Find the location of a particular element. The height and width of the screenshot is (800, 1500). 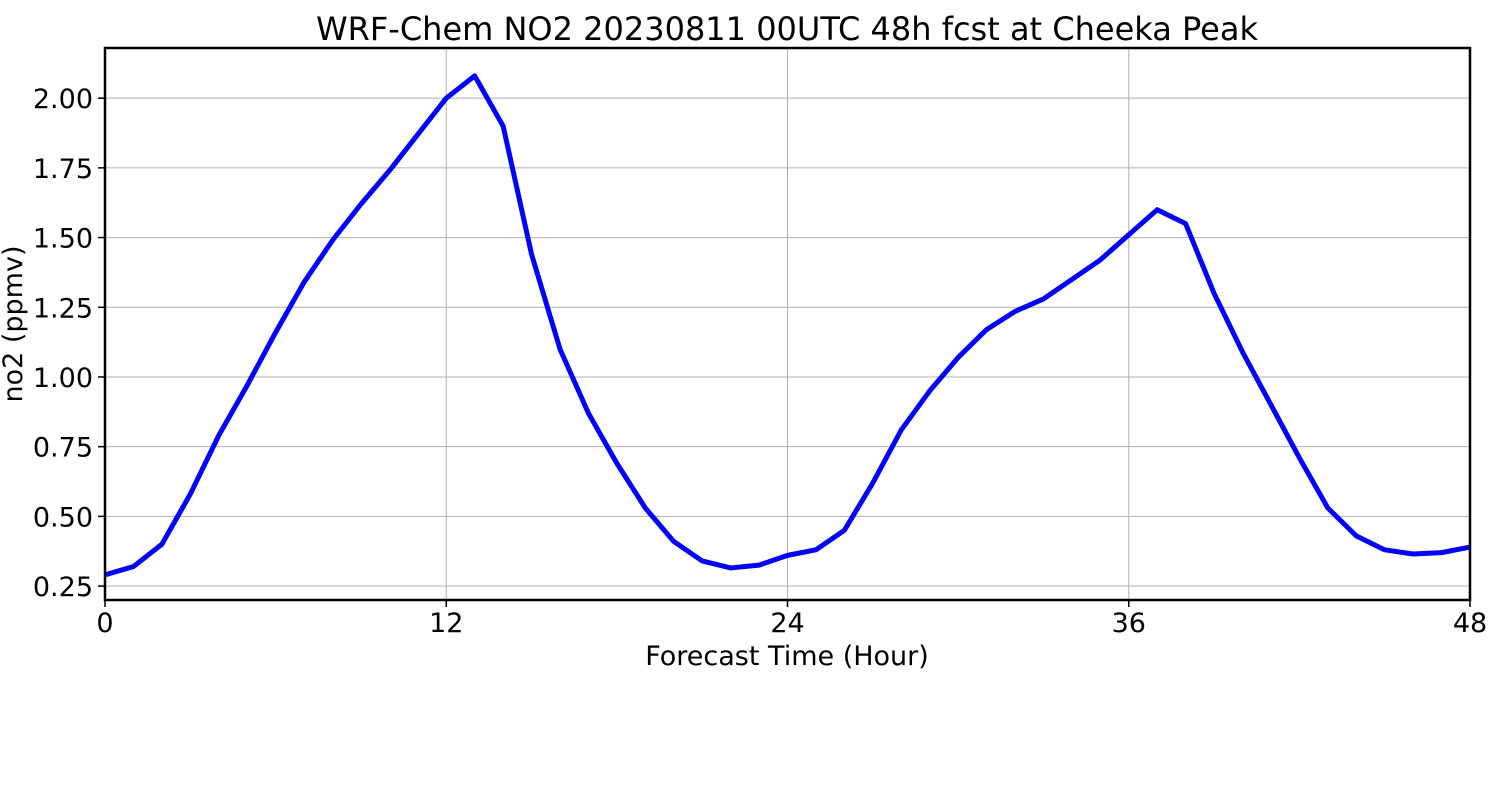

y-tick-label: 1.25 is located at coordinates (63, 308).